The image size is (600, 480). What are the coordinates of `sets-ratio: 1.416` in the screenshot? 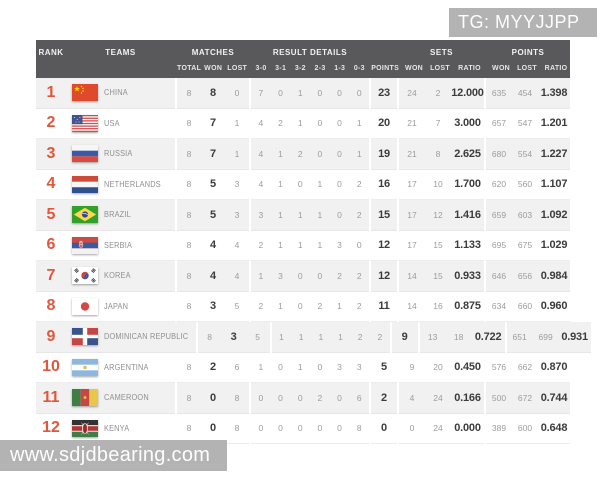 It's located at (467, 214).